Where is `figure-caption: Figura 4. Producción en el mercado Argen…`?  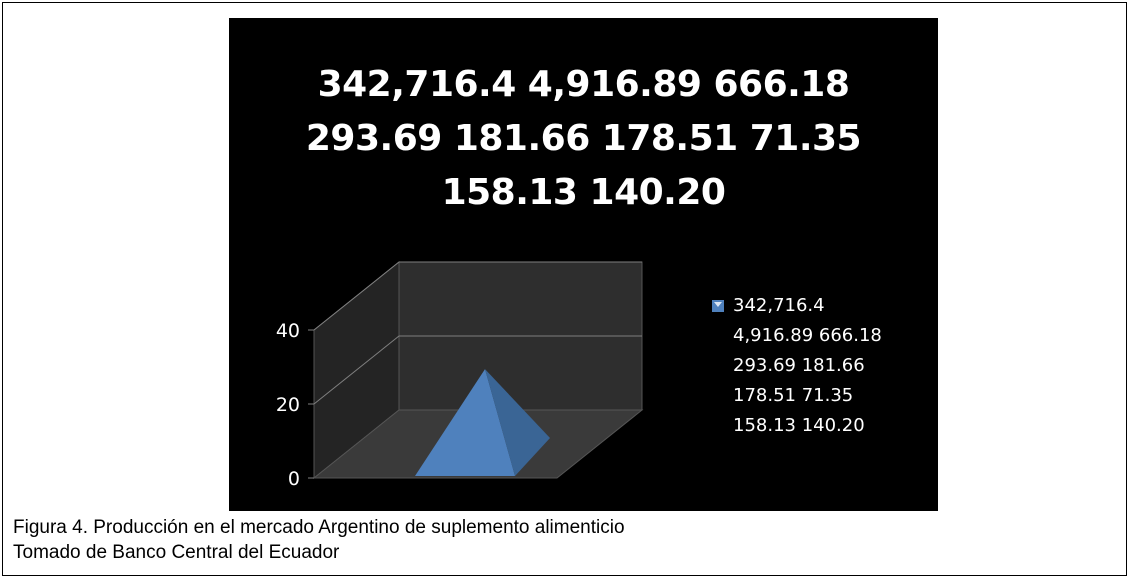 figure-caption: Figura 4. Producción en el mercado Argen… is located at coordinates (319, 540).